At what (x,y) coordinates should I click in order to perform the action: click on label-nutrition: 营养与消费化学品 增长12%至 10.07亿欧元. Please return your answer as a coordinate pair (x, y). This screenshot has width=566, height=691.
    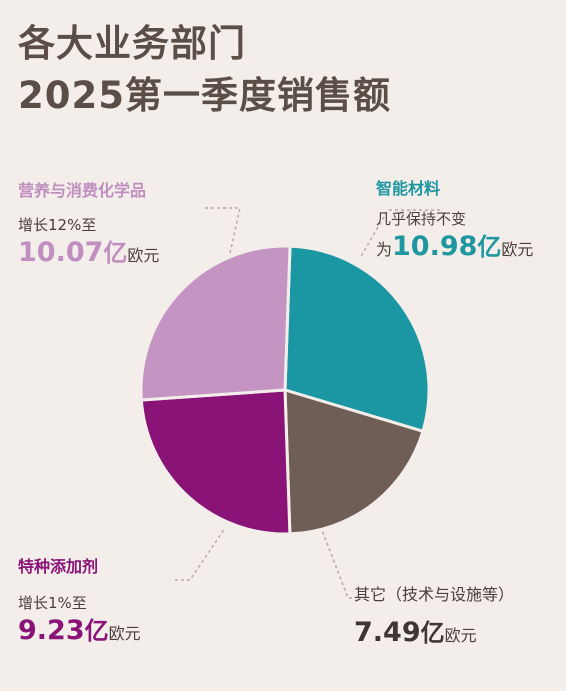
    Looking at the image, I should click on (88, 226).